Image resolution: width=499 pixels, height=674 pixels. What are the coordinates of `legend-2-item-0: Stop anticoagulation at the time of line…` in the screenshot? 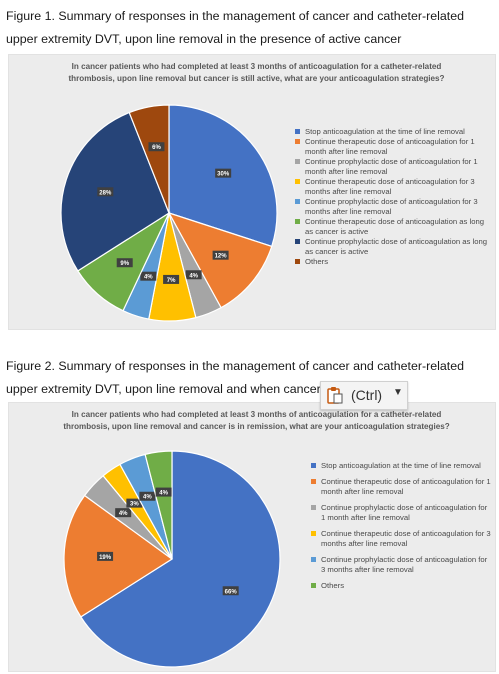 It's located at (401, 466).